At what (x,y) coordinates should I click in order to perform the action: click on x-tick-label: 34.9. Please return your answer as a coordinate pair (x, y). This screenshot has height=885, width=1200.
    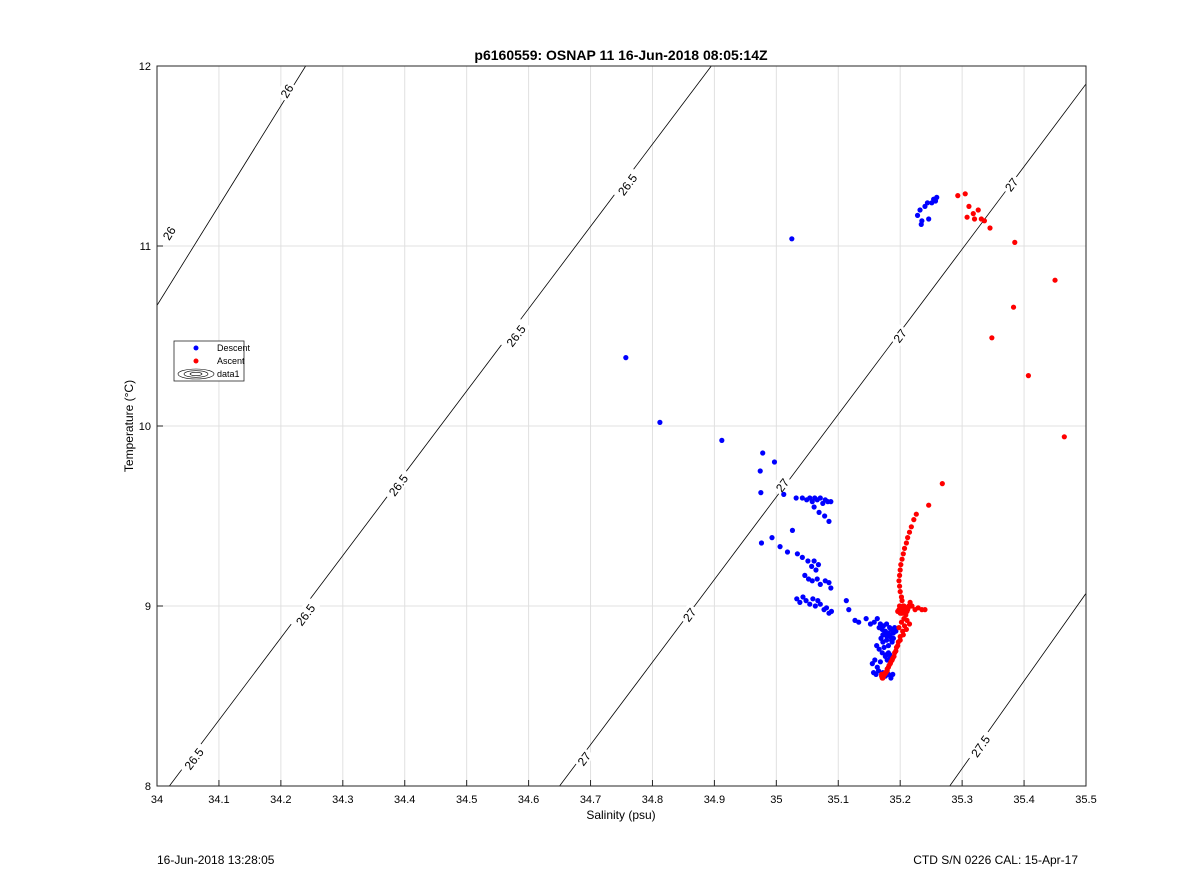
    Looking at the image, I should click on (714, 800).